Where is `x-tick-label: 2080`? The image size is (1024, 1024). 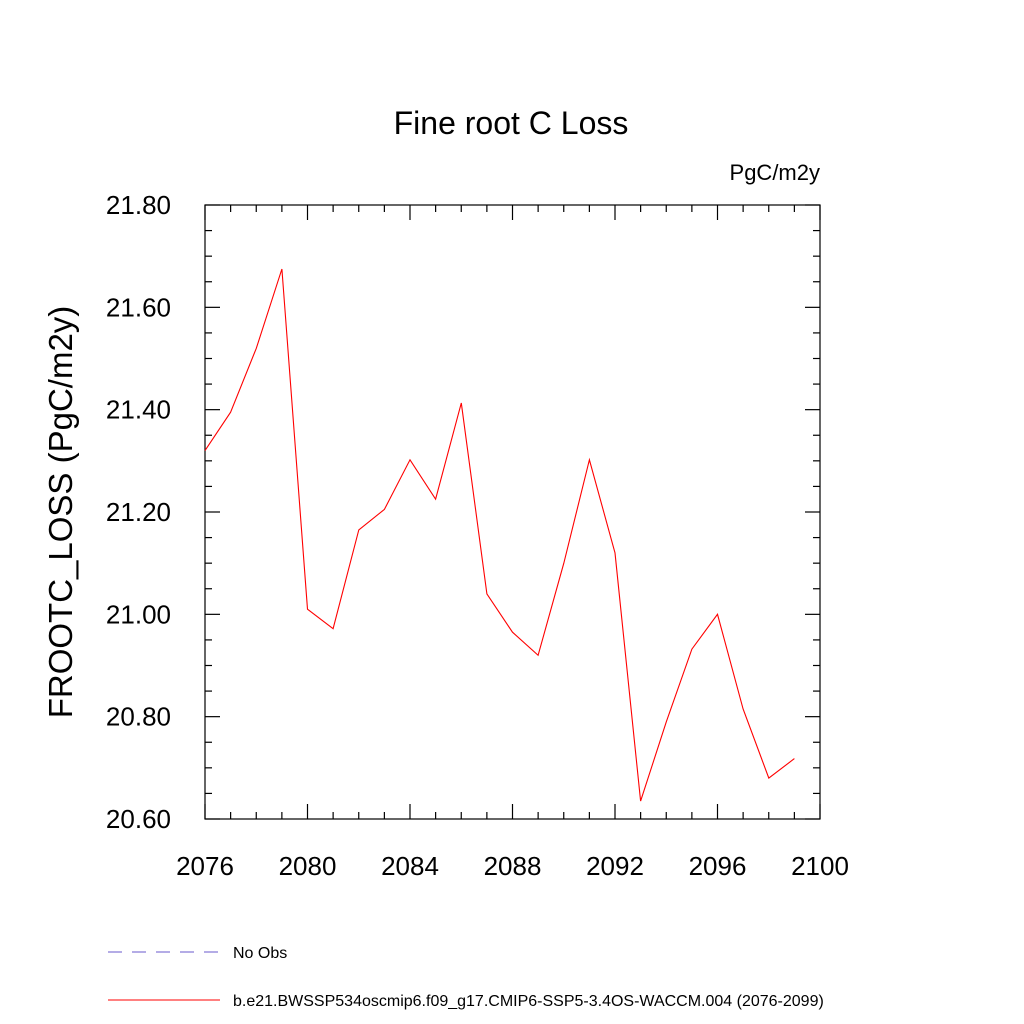 x-tick-label: 2080 is located at coordinates (308, 866).